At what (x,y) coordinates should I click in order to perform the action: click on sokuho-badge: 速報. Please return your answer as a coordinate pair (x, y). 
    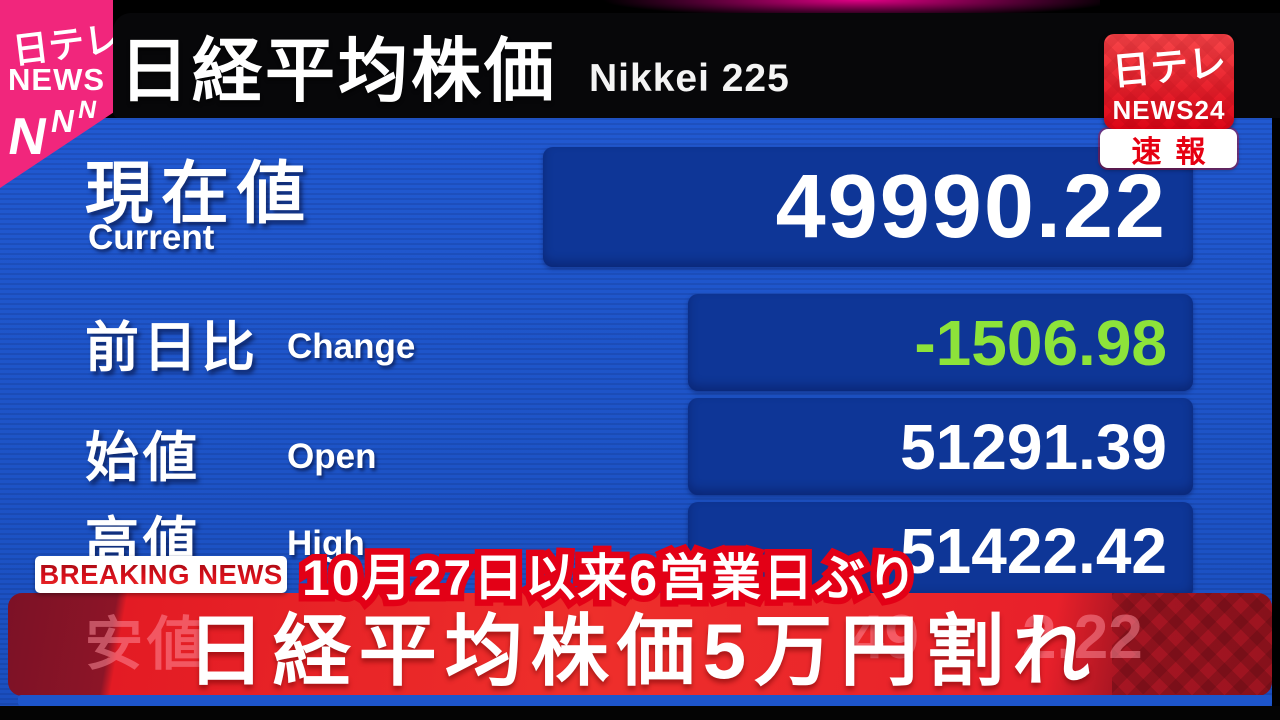
    Looking at the image, I should click on (1168, 149).